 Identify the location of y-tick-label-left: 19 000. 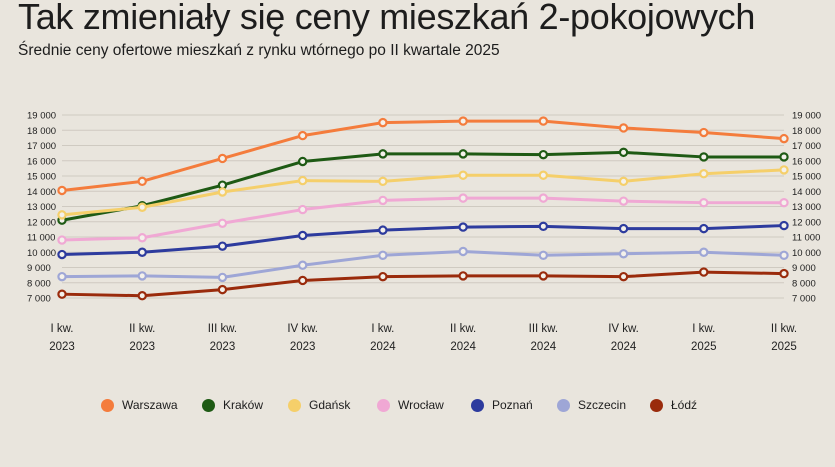
(41, 116).